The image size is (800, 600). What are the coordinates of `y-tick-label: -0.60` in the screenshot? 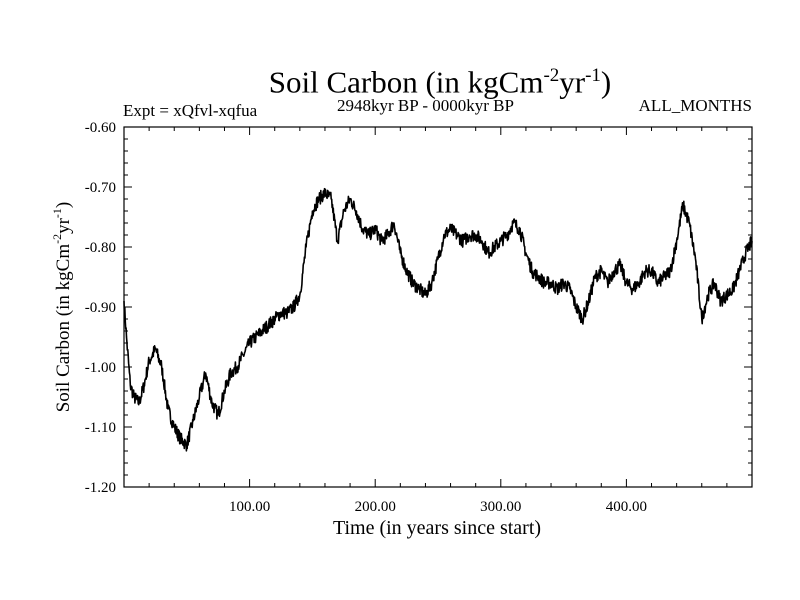 It's located at (100, 128).